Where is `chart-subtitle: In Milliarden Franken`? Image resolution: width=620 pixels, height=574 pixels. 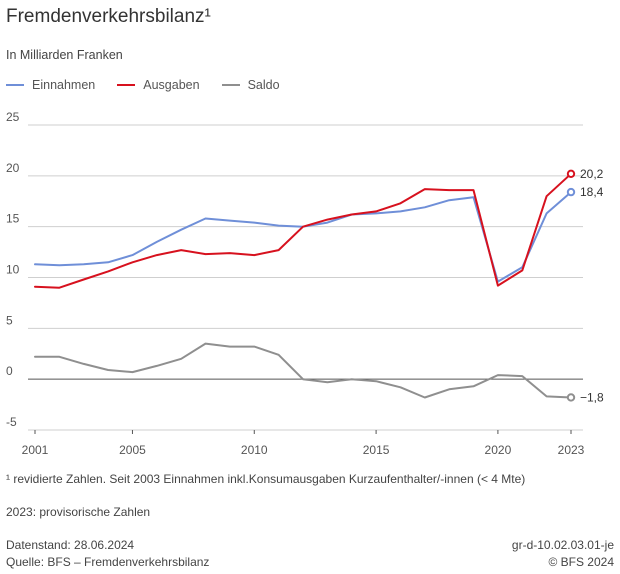 chart-subtitle: In Milliarden Franken is located at coordinates (64, 55).